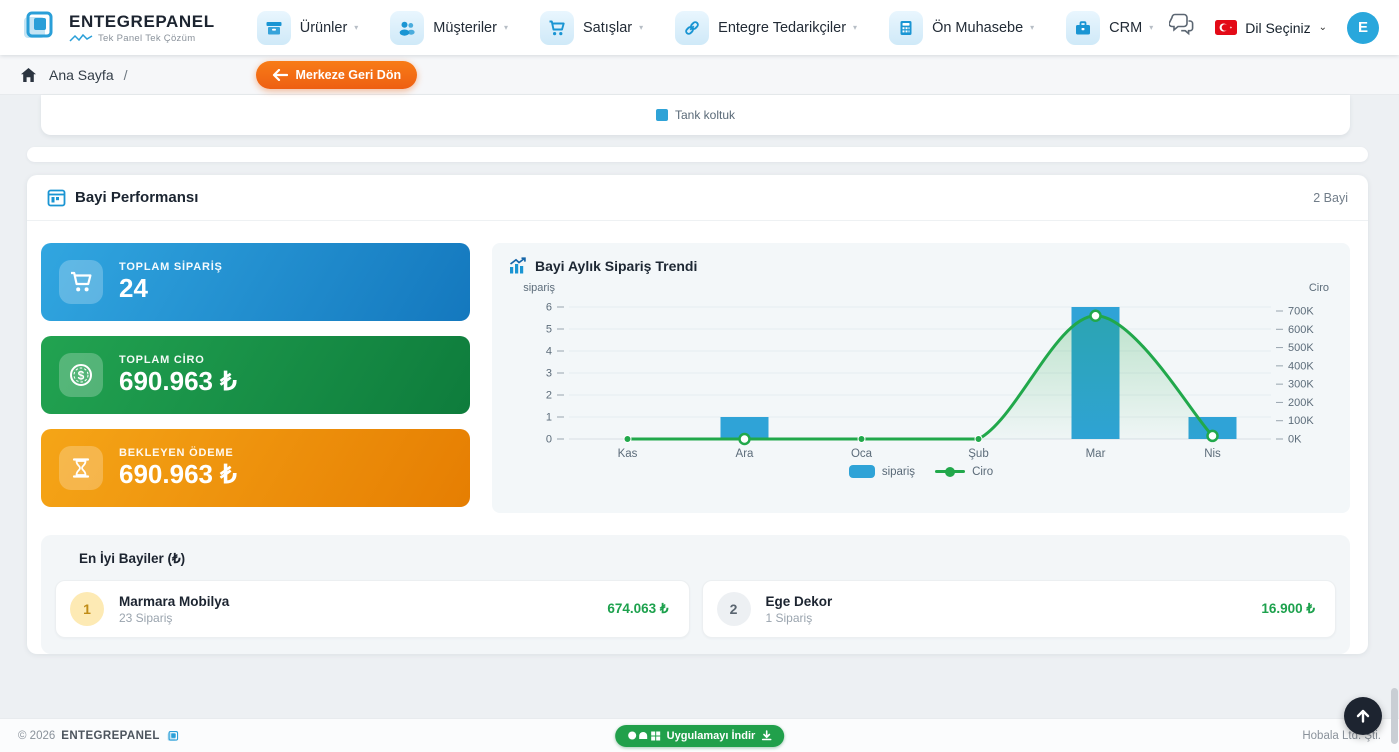 The width and height of the screenshot is (1399, 752). Describe the element at coordinates (1330, 197) in the screenshot. I see `dealer-count: 2 Bayi` at that location.